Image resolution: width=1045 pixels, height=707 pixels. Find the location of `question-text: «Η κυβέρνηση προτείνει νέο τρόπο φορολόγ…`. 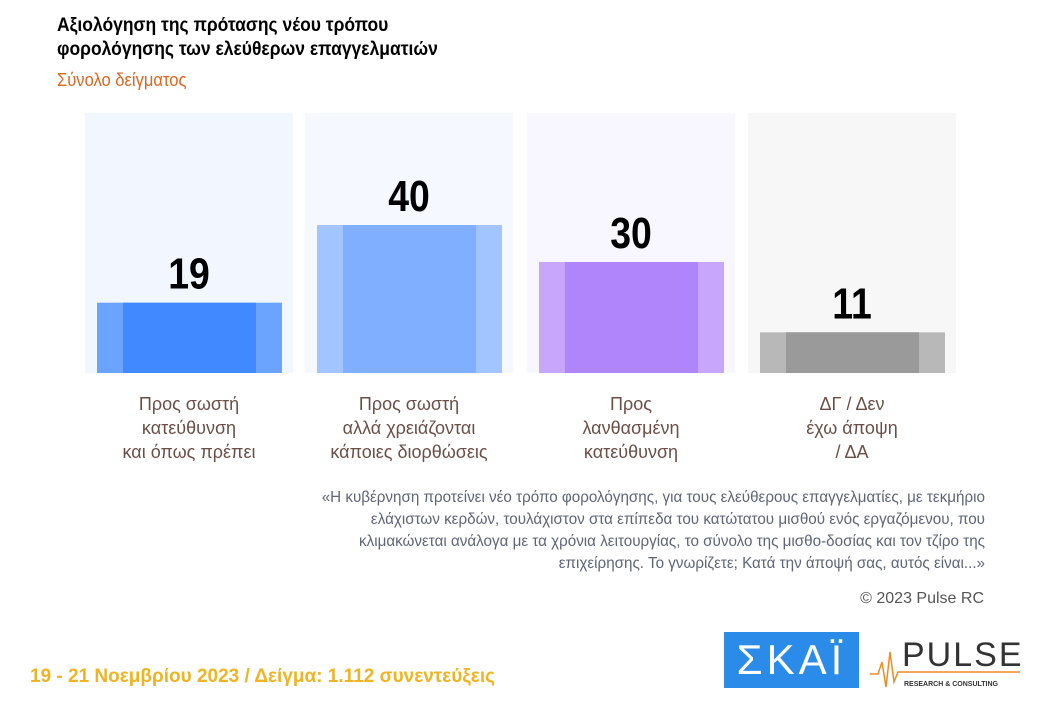

question-text: «Η κυβέρνηση προτείνει νέο τρόπο φορολόγ… is located at coordinates (653, 530).